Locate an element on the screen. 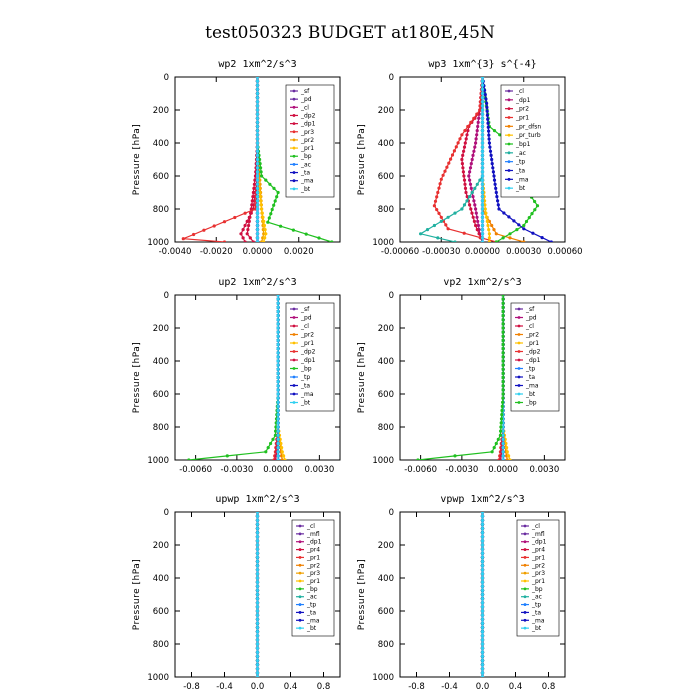 The image size is (700, 700). legend-label: _pr4 is located at coordinates (313, 550).